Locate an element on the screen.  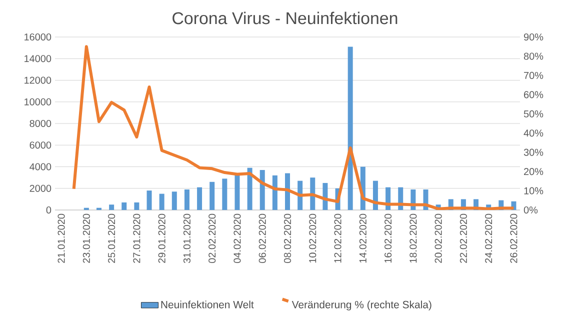
x-tick-label: 14.02.2020 is located at coordinates (362, 238).